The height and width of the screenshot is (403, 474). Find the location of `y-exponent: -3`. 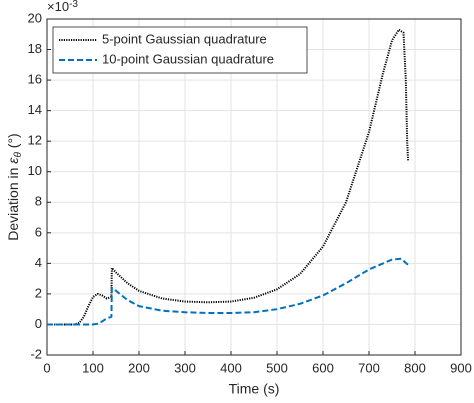

y-exponent: -3 is located at coordinates (73, 5).